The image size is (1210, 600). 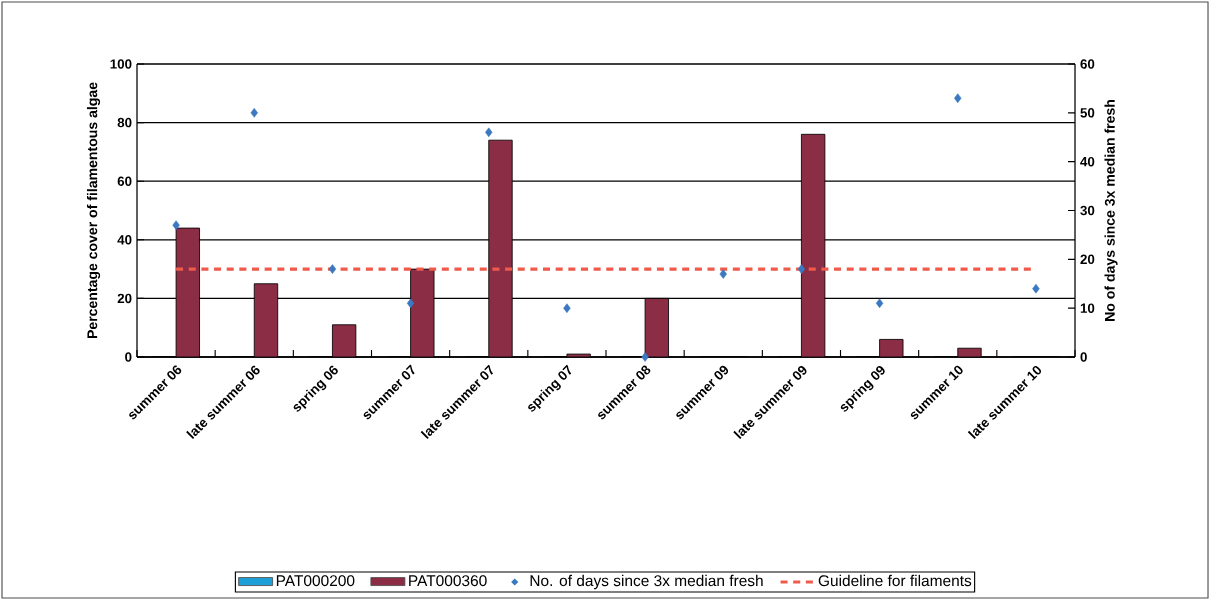 What do you see at coordinates (121, 64) in the screenshot?
I see `y-tick-label: 100` at bounding box center [121, 64].